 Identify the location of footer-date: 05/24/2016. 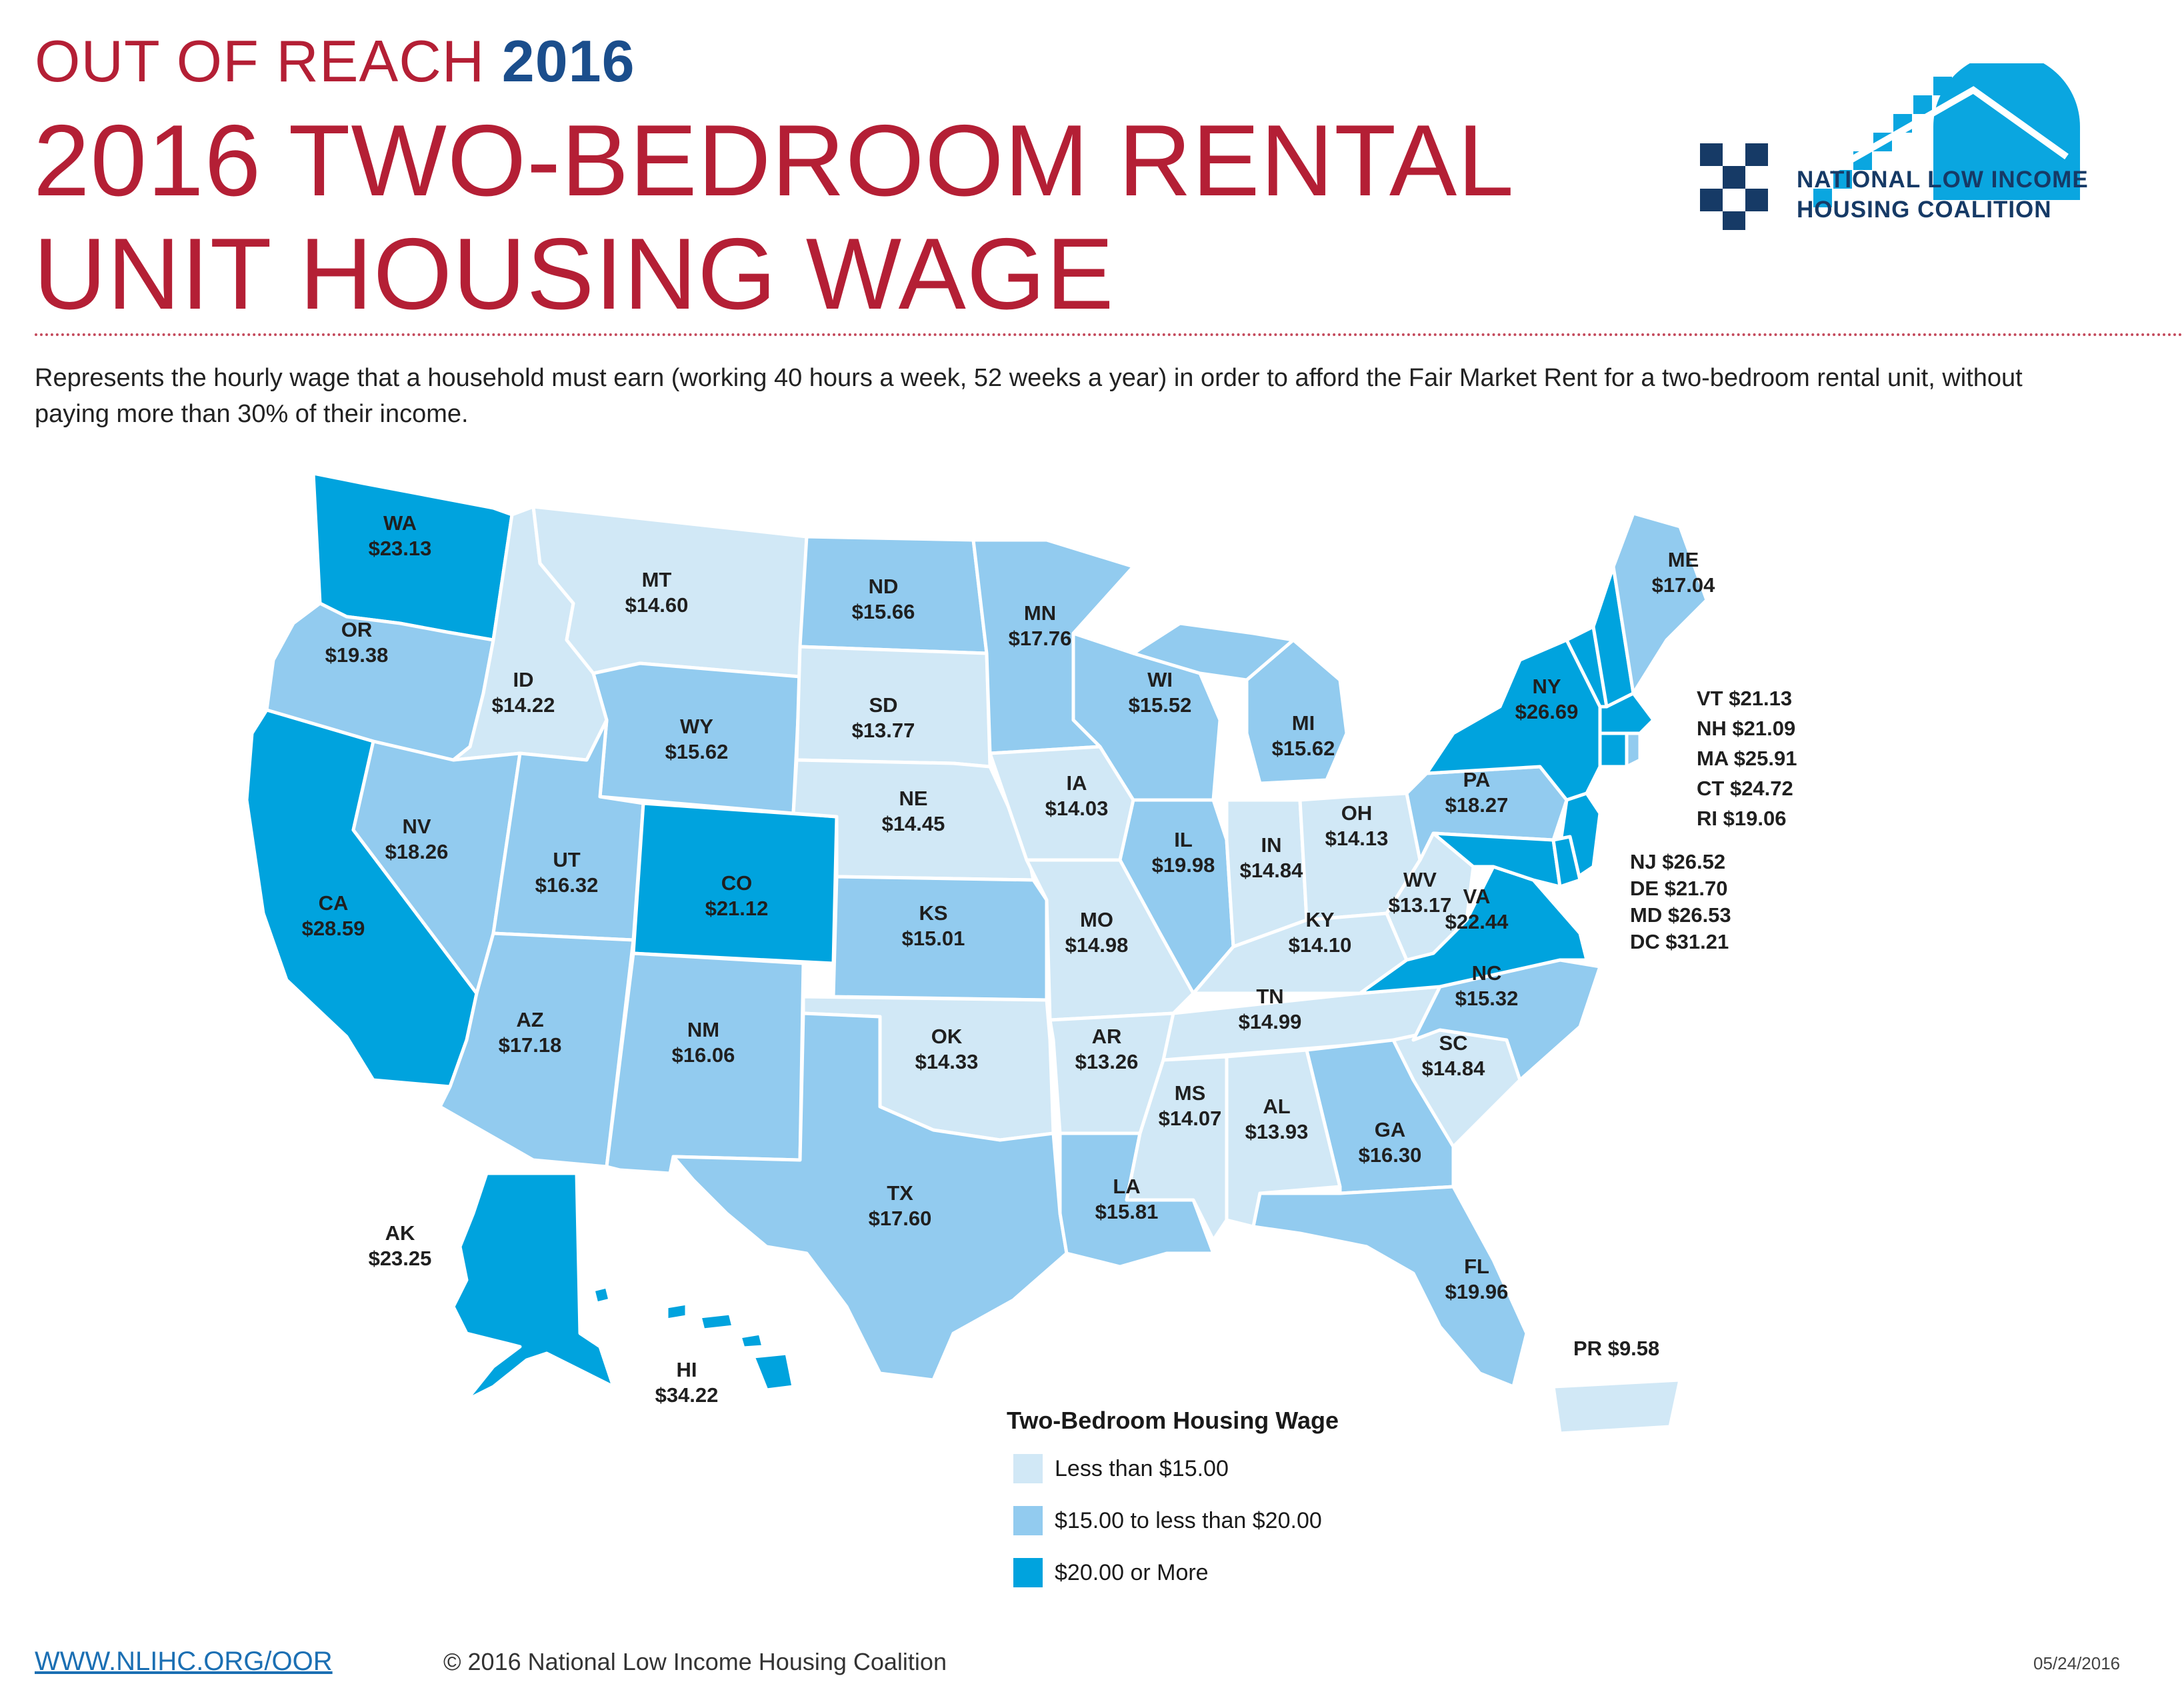
(2077, 1663).